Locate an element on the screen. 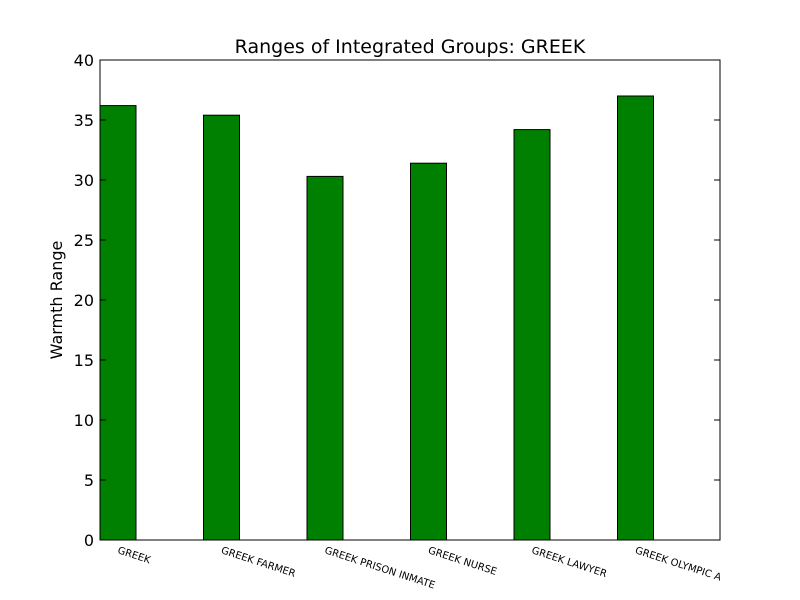 The width and height of the screenshot is (800, 600). x-tick-label: GREEK is located at coordinates (134, 555).